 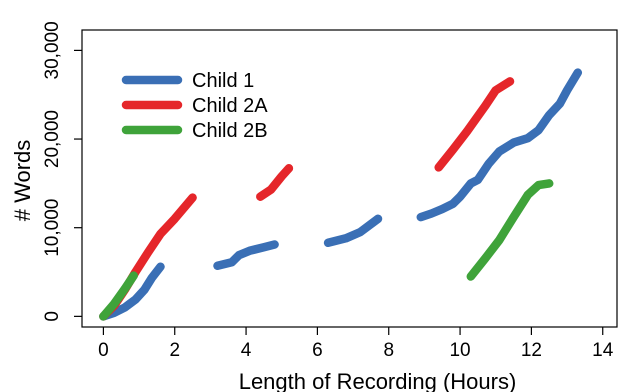 What do you see at coordinates (459, 350) in the screenshot?
I see `x-tick-label: 10` at bounding box center [459, 350].